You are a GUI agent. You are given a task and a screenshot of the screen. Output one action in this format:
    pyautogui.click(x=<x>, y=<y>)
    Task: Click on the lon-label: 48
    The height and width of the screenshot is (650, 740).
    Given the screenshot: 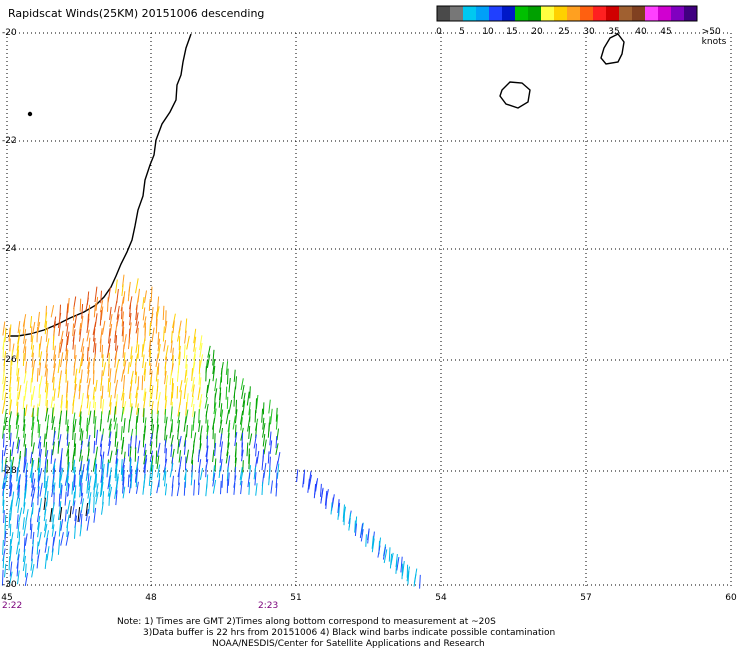 What is the action you would take?
    pyautogui.click(x=151, y=598)
    